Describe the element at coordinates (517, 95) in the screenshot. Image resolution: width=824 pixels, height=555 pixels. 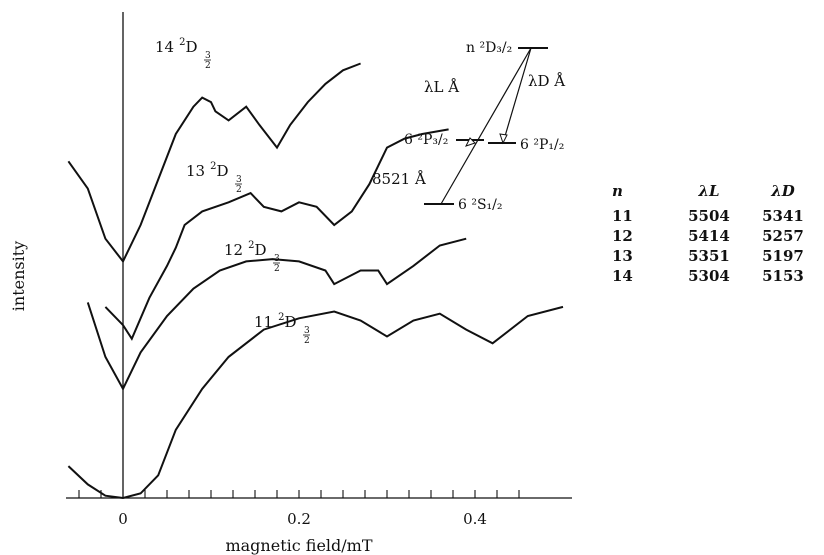
I see `transition-lambda-D` at that location.